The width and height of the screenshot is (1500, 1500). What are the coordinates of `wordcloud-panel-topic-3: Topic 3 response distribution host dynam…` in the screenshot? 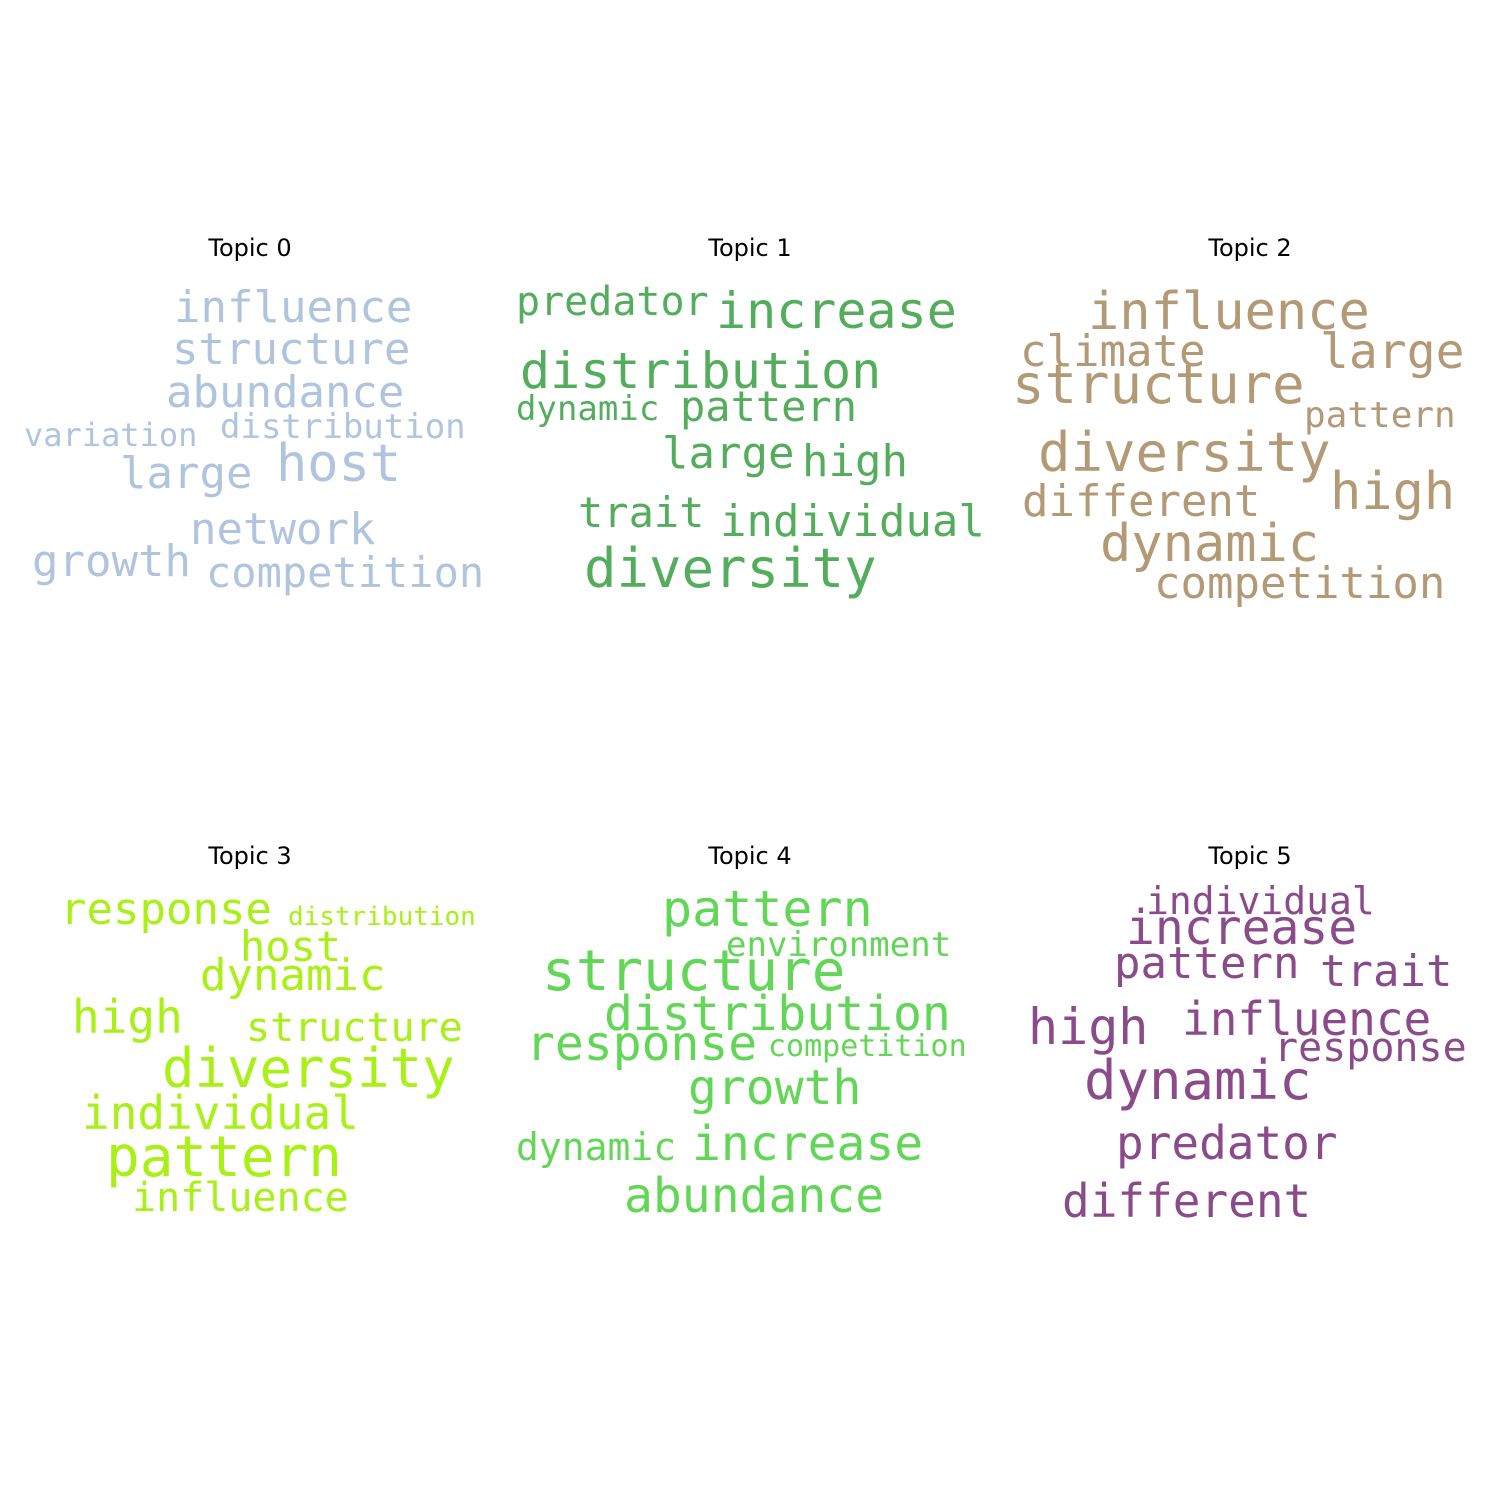 It's located at (250, 1054).